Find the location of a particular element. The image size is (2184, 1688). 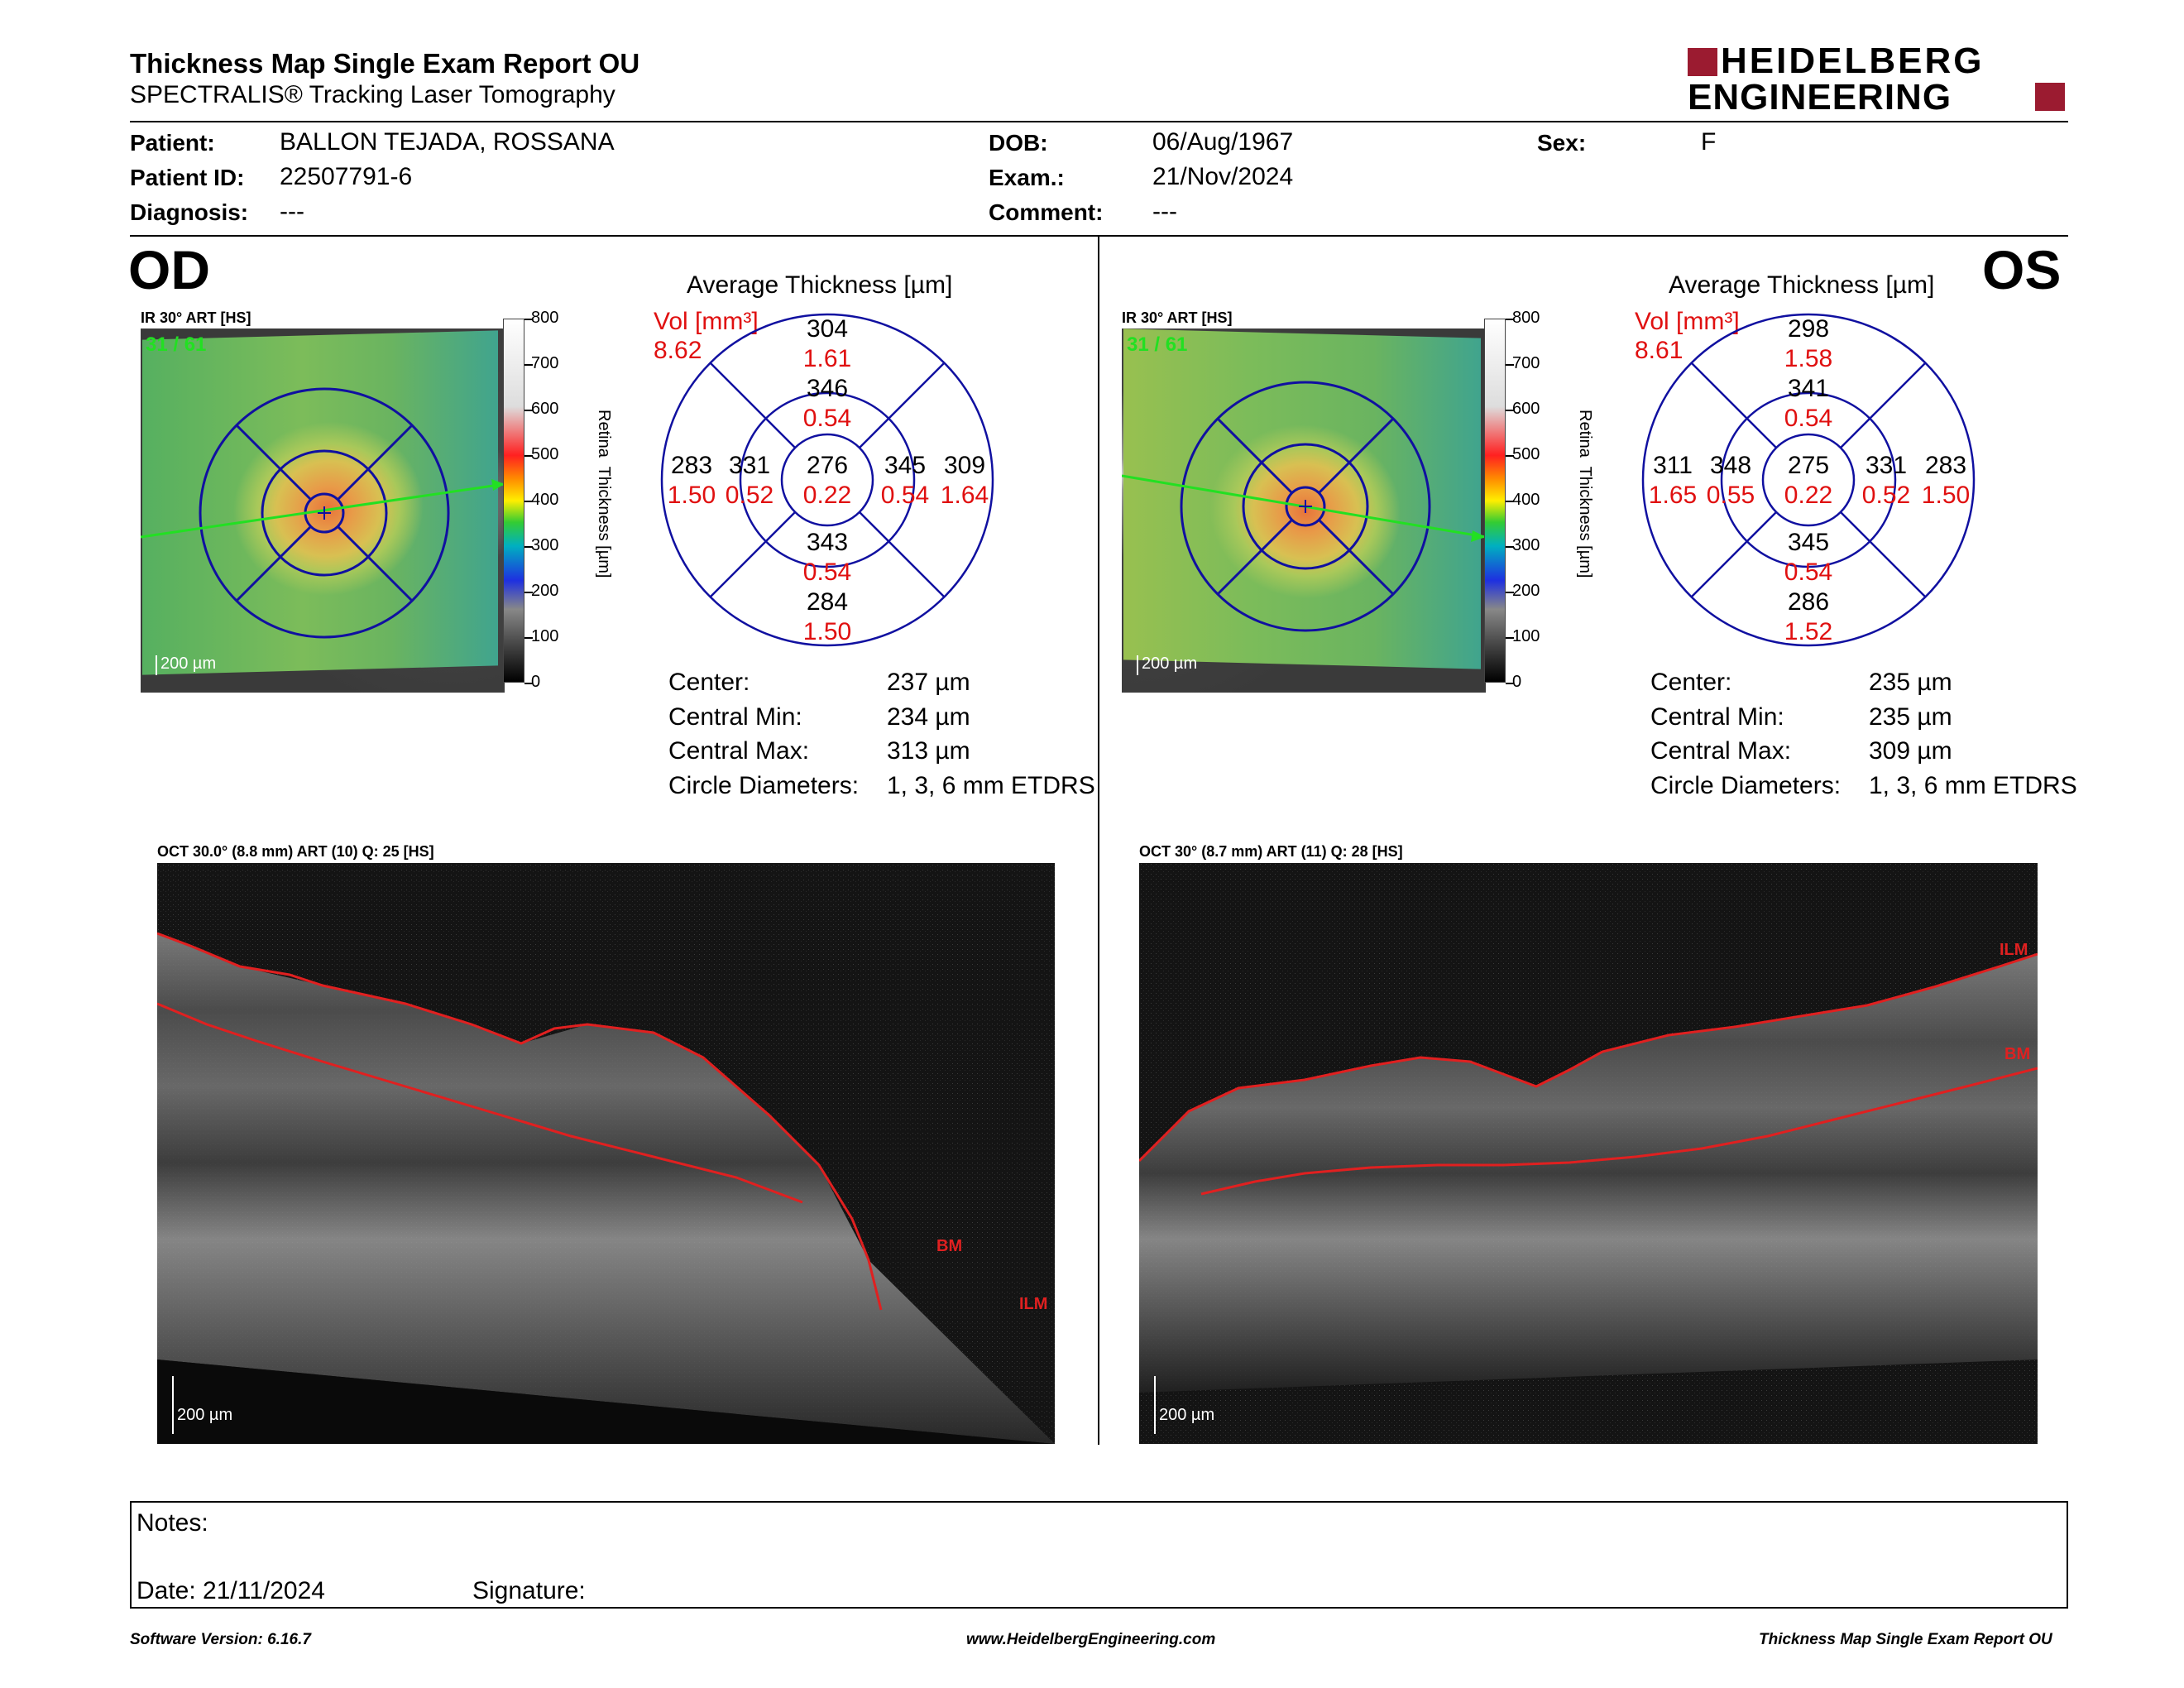

logo-line1: HEIDELBERG is located at coordinates (1853, 61).